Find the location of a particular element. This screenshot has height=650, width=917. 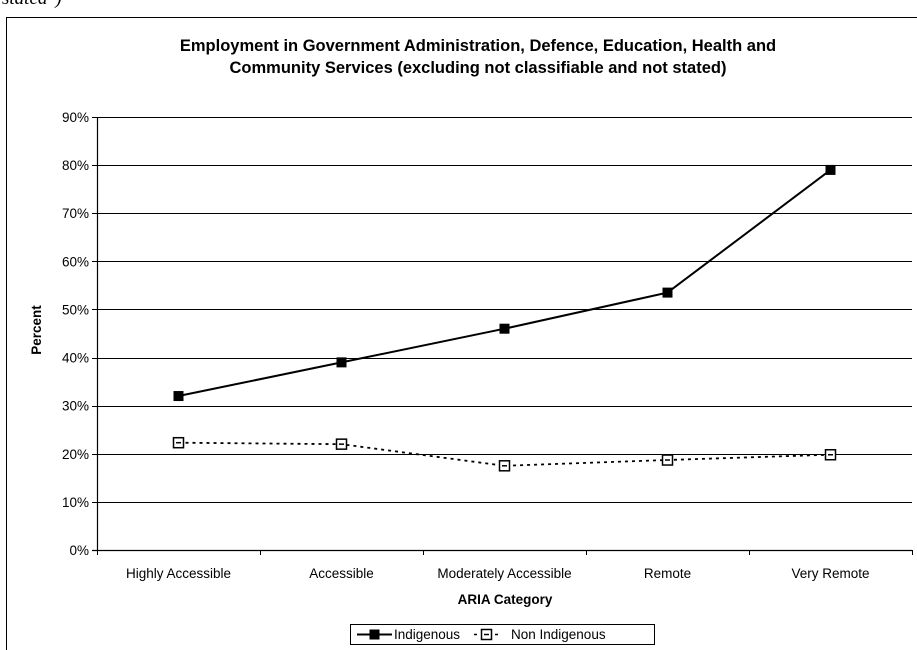

x-tick-label-4: Very Remote is located at coordinates (830, 573).